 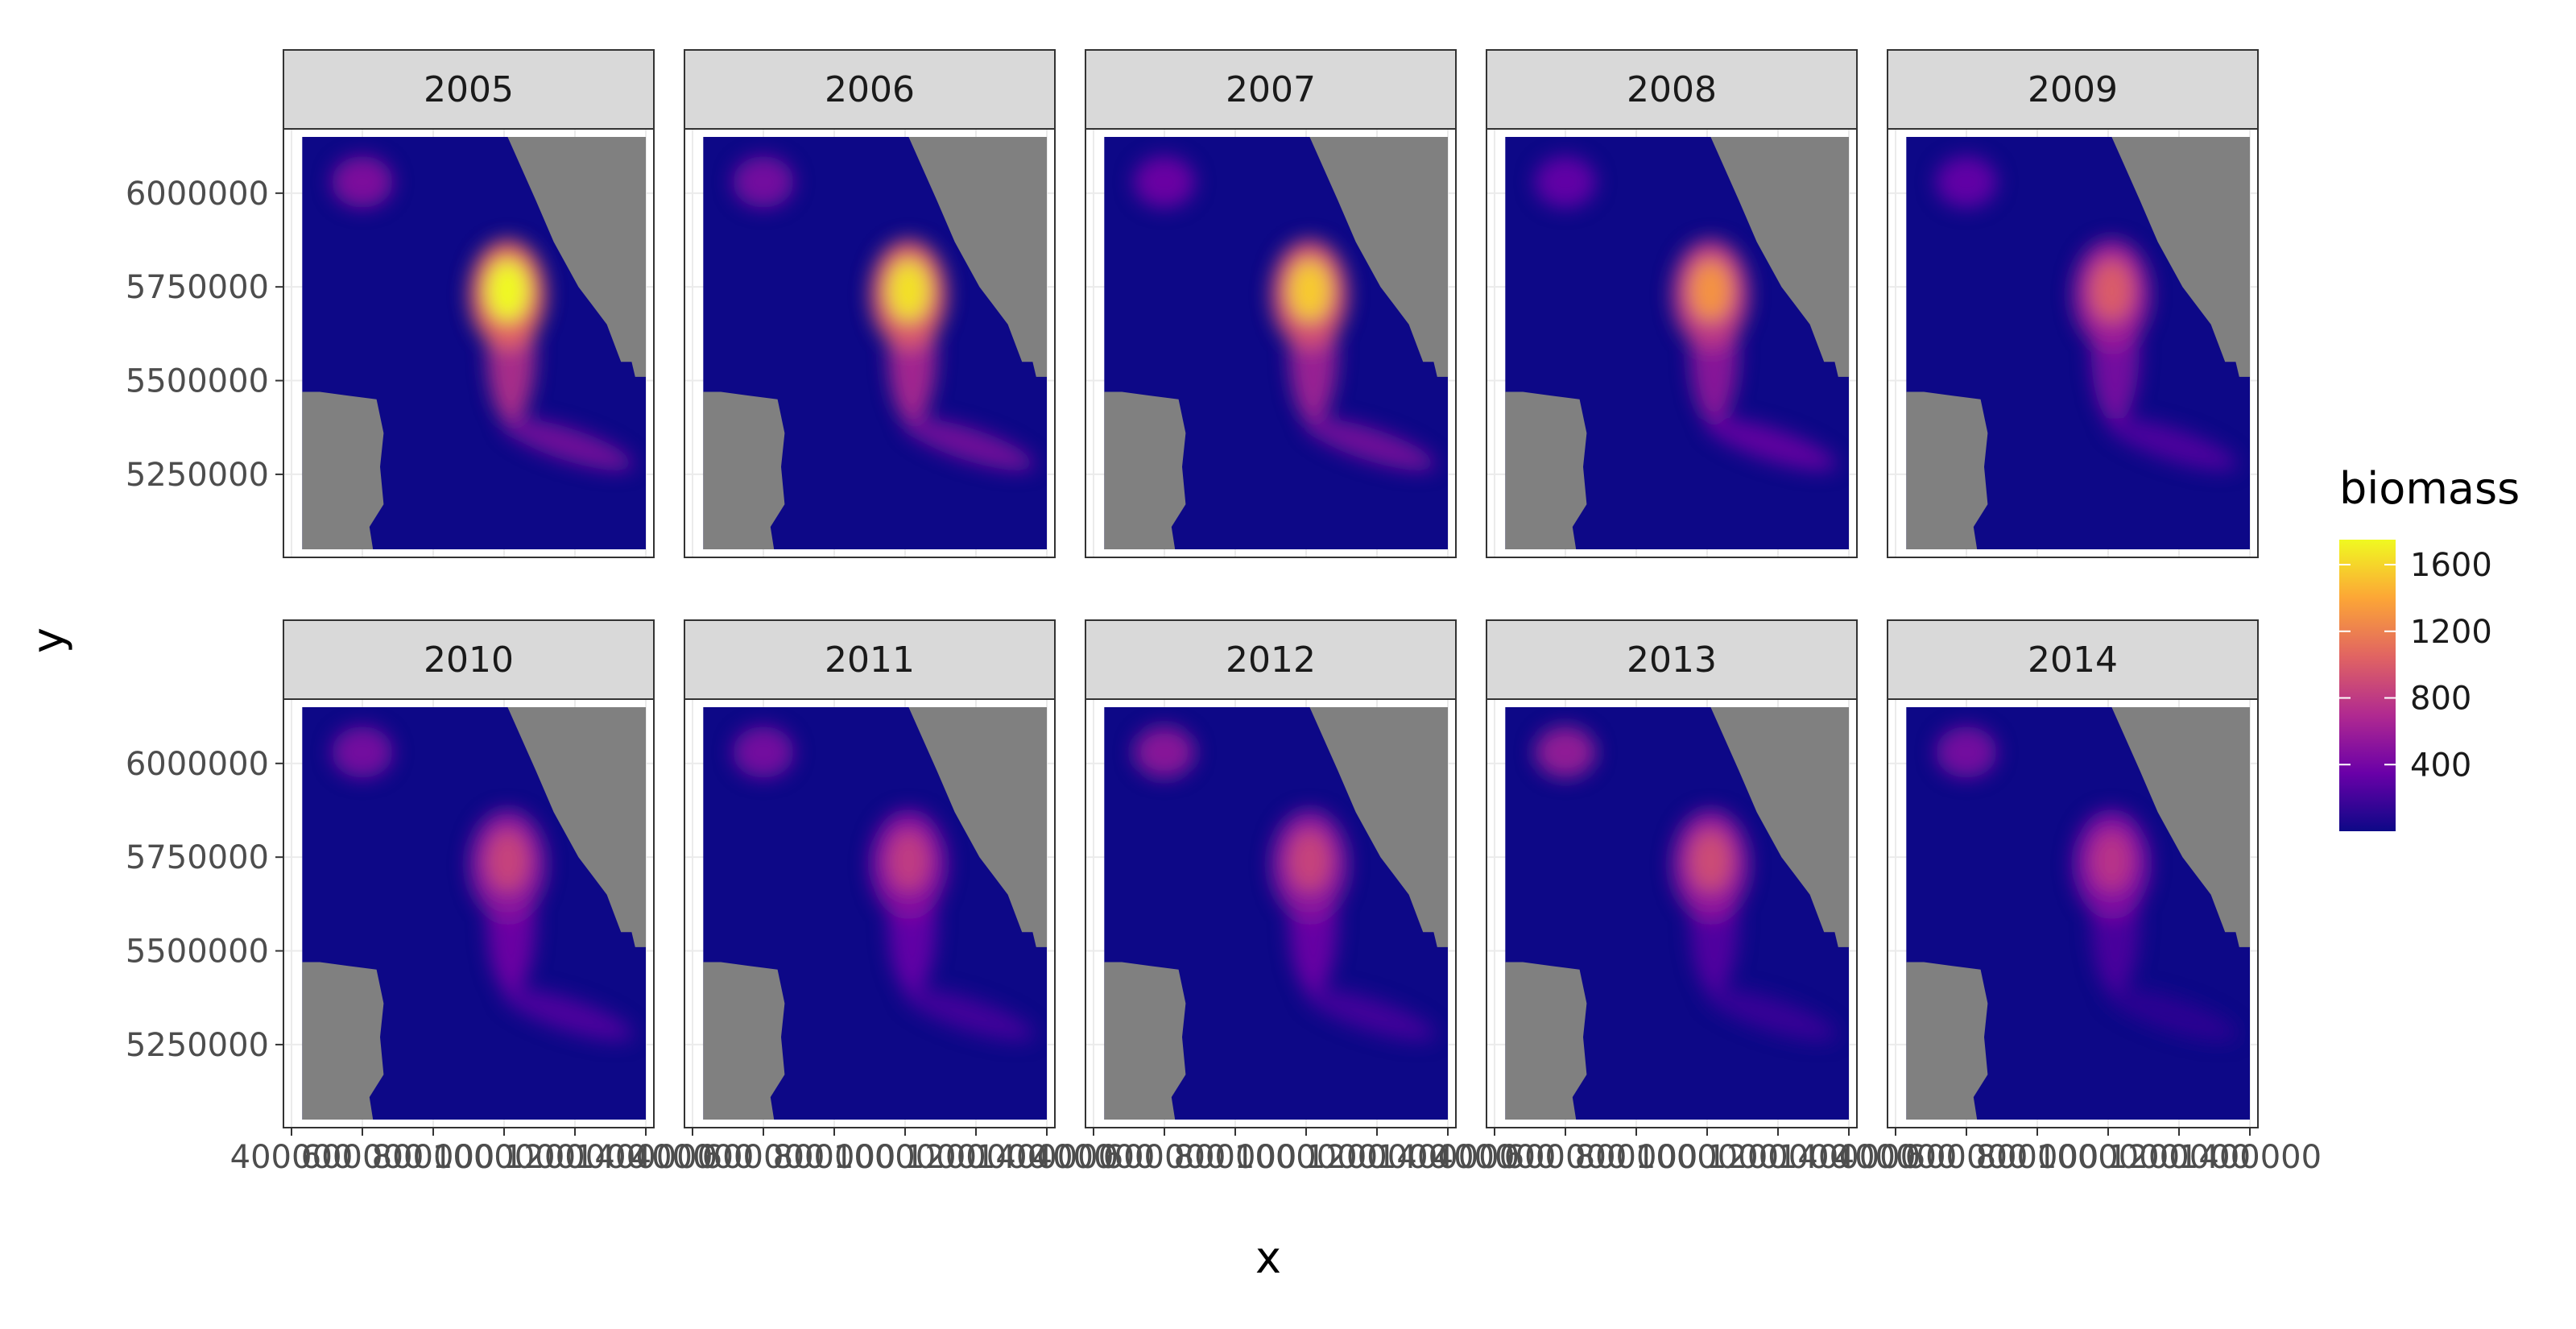 I want to click on facet-2010: 2010, so click(x=469, y=873).